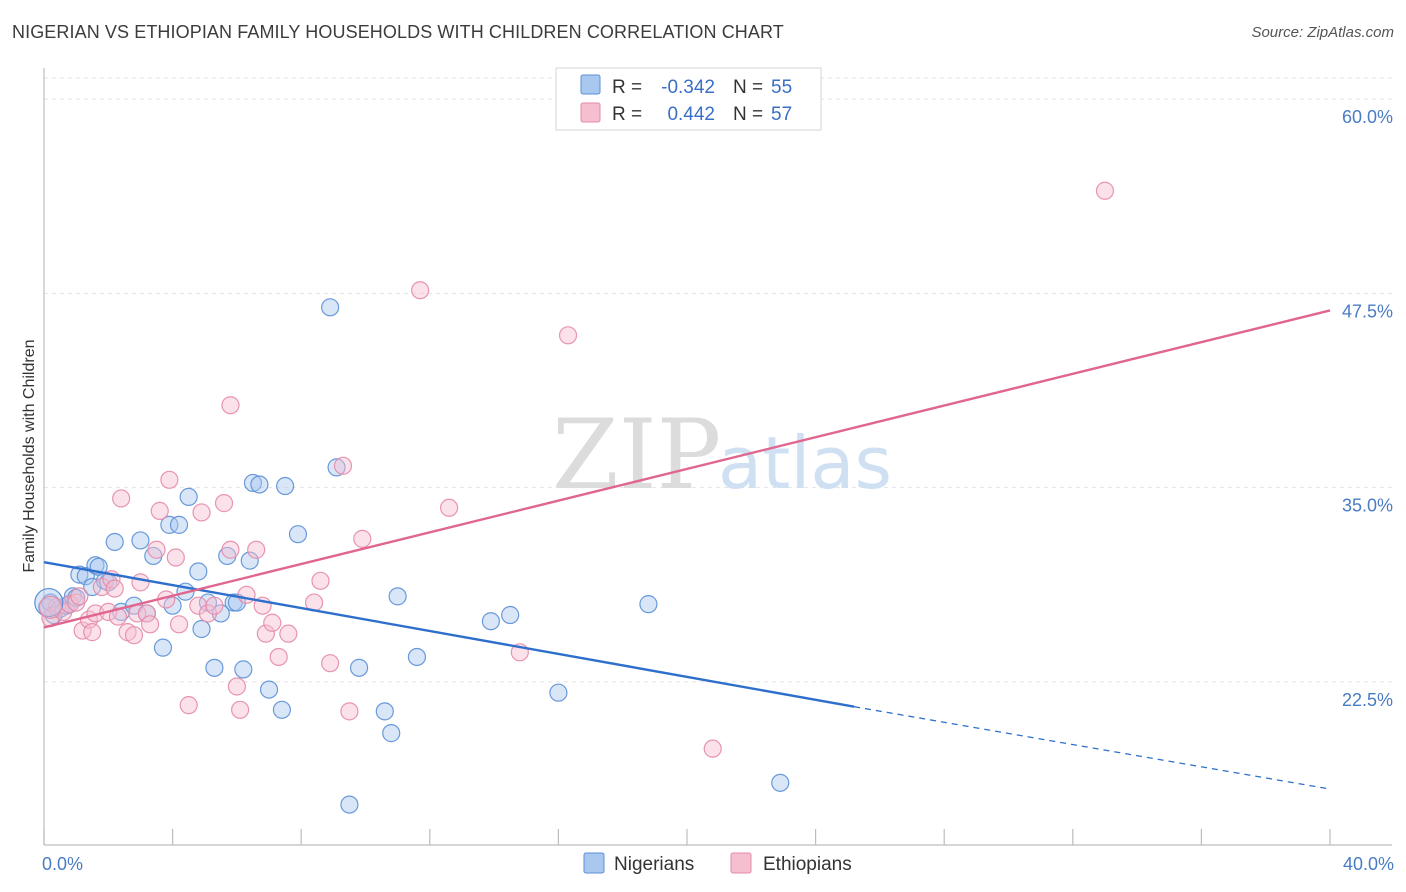  I want to click on x-tick-label: 40.0%, so click(1368, 864).